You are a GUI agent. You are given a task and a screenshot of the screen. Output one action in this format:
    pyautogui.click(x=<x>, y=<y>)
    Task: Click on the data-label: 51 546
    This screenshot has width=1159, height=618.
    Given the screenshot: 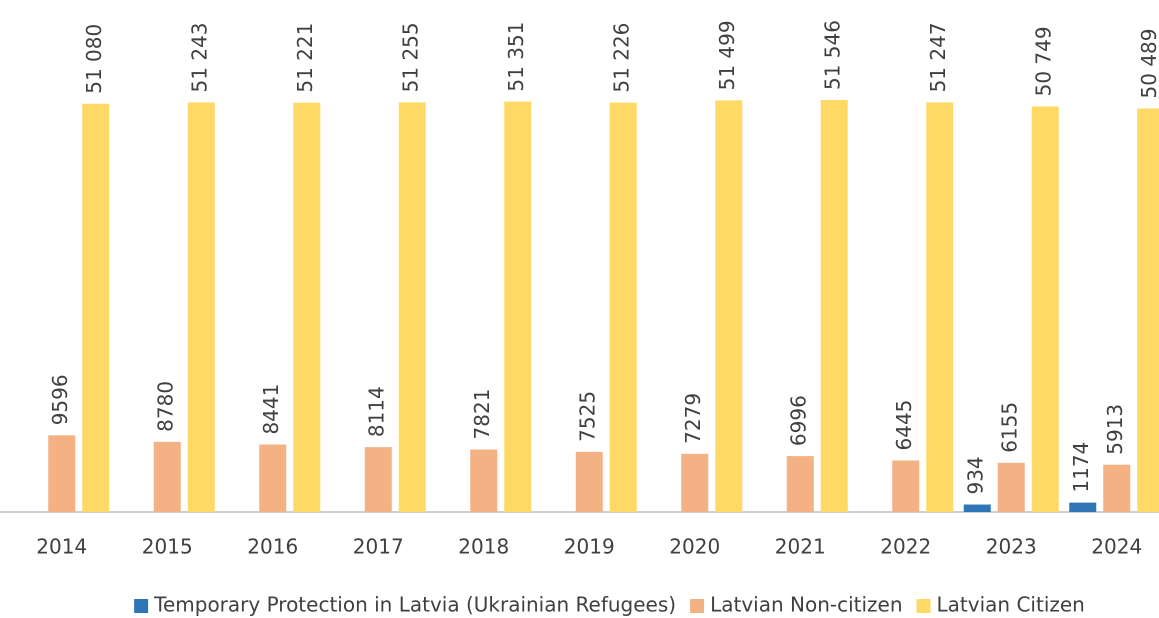 What is the action you would take?
    pyautogui.click(x=833, y=55)
    